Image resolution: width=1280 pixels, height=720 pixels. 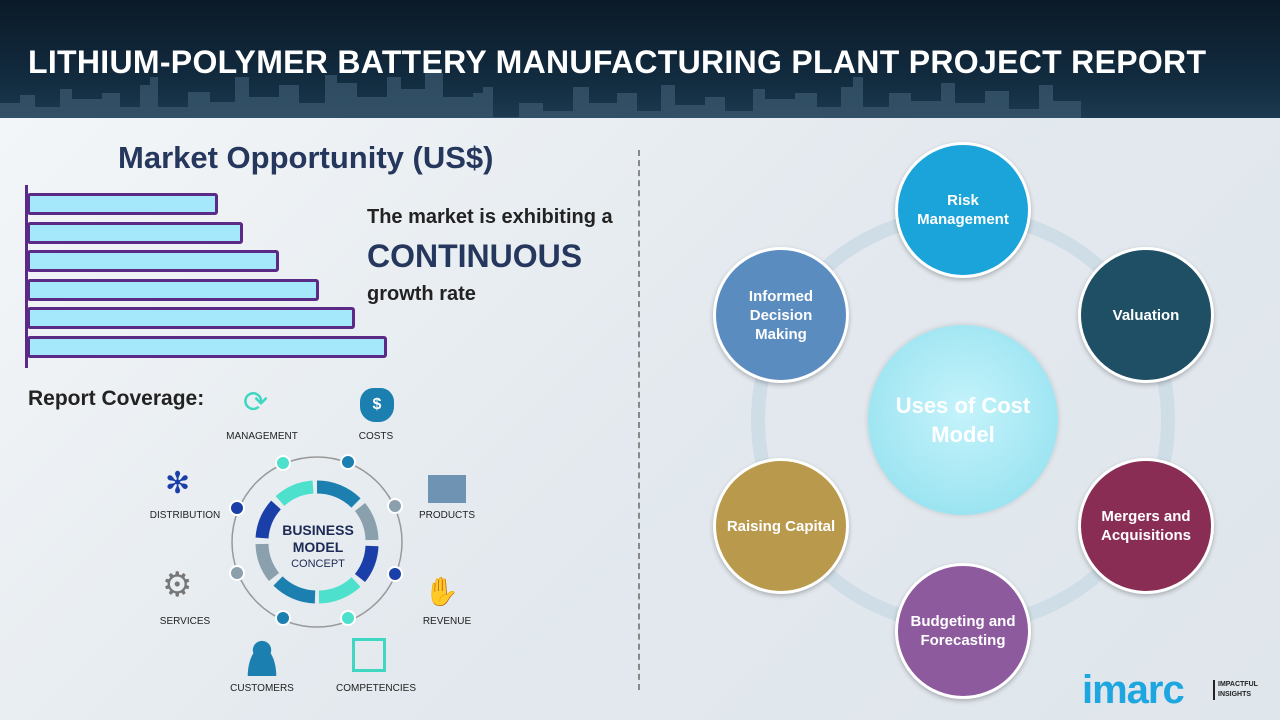 What do you see at coordinates (963, 631) in the screenshot?
I see `cost-model-node: Budgeting and Forecasting` at bounding box center [963, 631].